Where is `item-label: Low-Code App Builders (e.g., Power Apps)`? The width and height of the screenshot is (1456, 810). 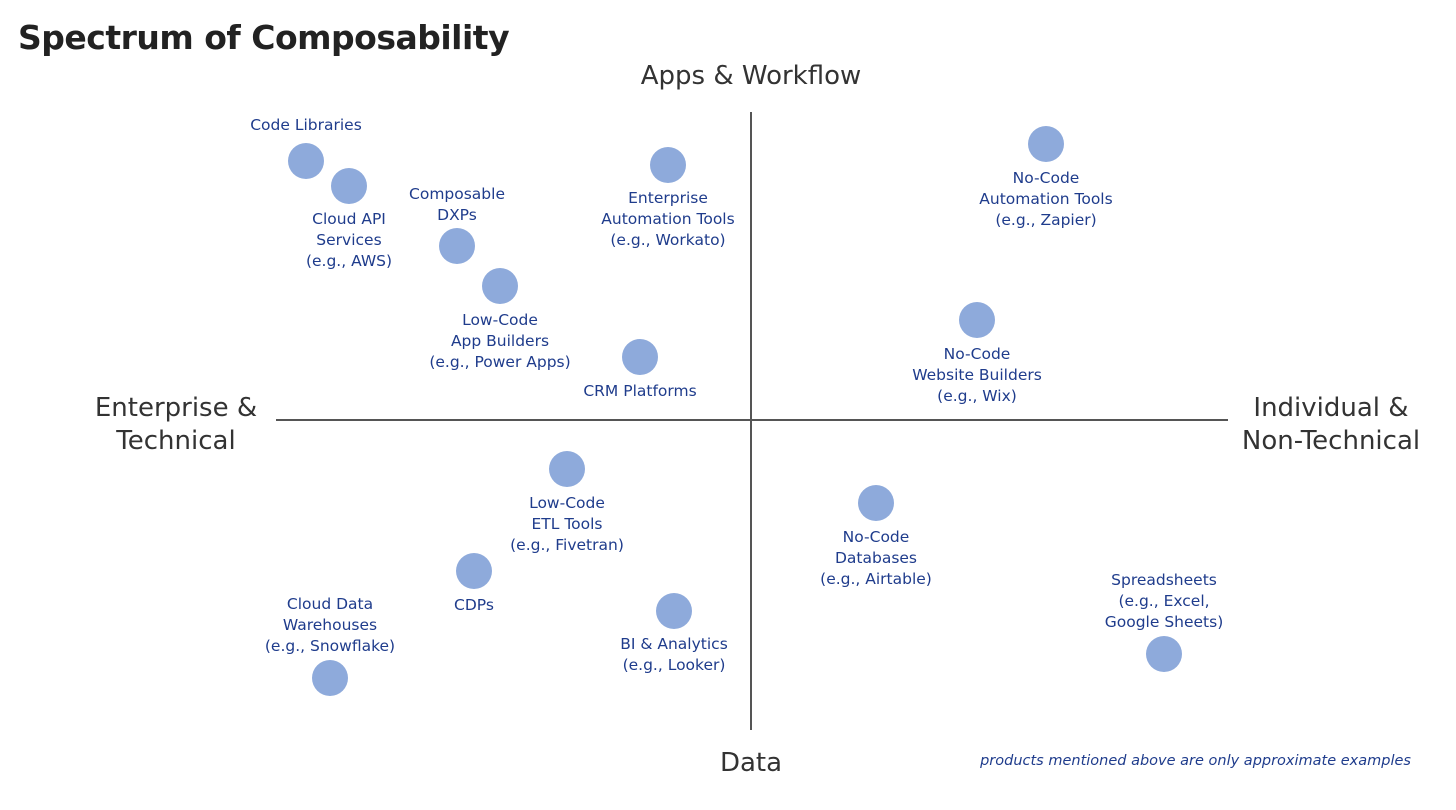 item-label: Low-Code App Builders (e.g., Power Apps) is located at coordinates (499, 341).